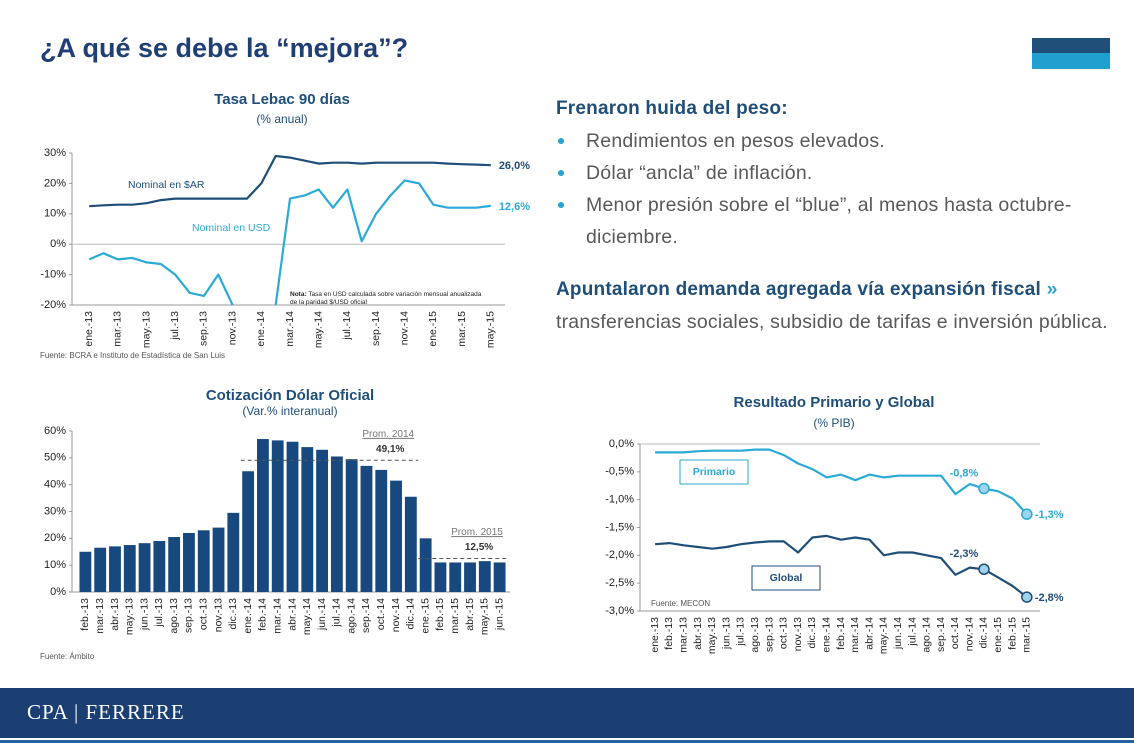 The image size is (1134, 756). Describe the element at coordinates (927, 635) in the screenshot. I see `x-tick-label: ago.-14` at that location.